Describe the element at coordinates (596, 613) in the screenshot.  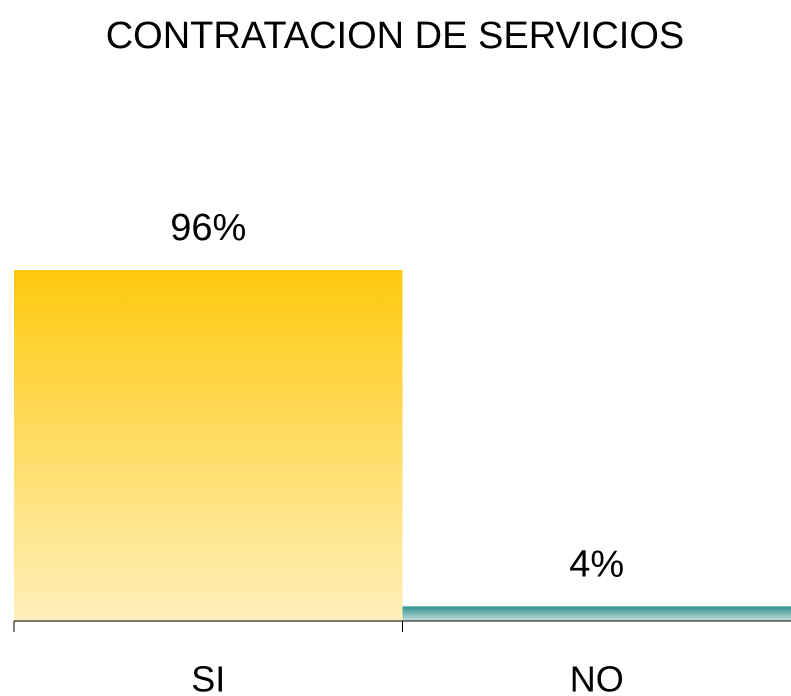
I see `bar-shade` at that location.